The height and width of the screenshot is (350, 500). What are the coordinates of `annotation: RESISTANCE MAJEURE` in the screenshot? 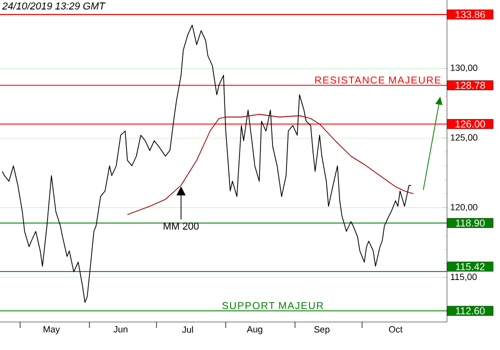 It's located at (378, 80).